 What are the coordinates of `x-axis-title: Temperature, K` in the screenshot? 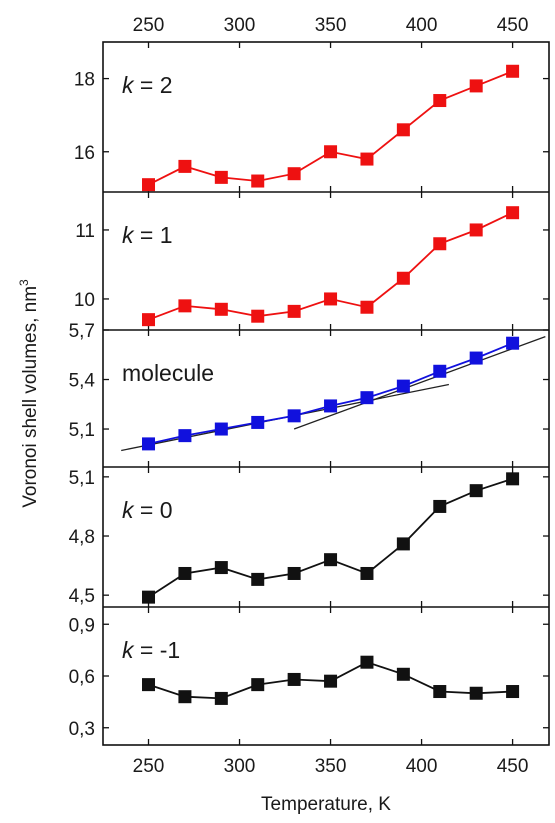 It's located at (326, 804).